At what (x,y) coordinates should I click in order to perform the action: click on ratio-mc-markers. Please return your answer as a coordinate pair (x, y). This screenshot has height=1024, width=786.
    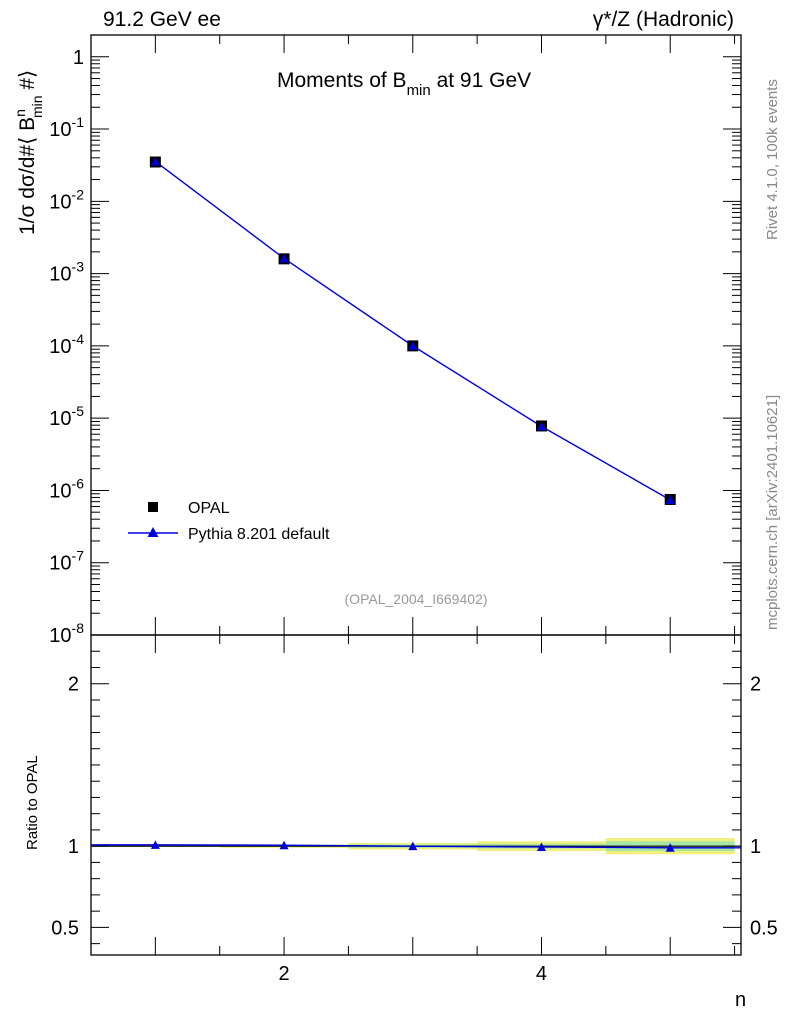
    Looking at the image, I should click on (412, 846).